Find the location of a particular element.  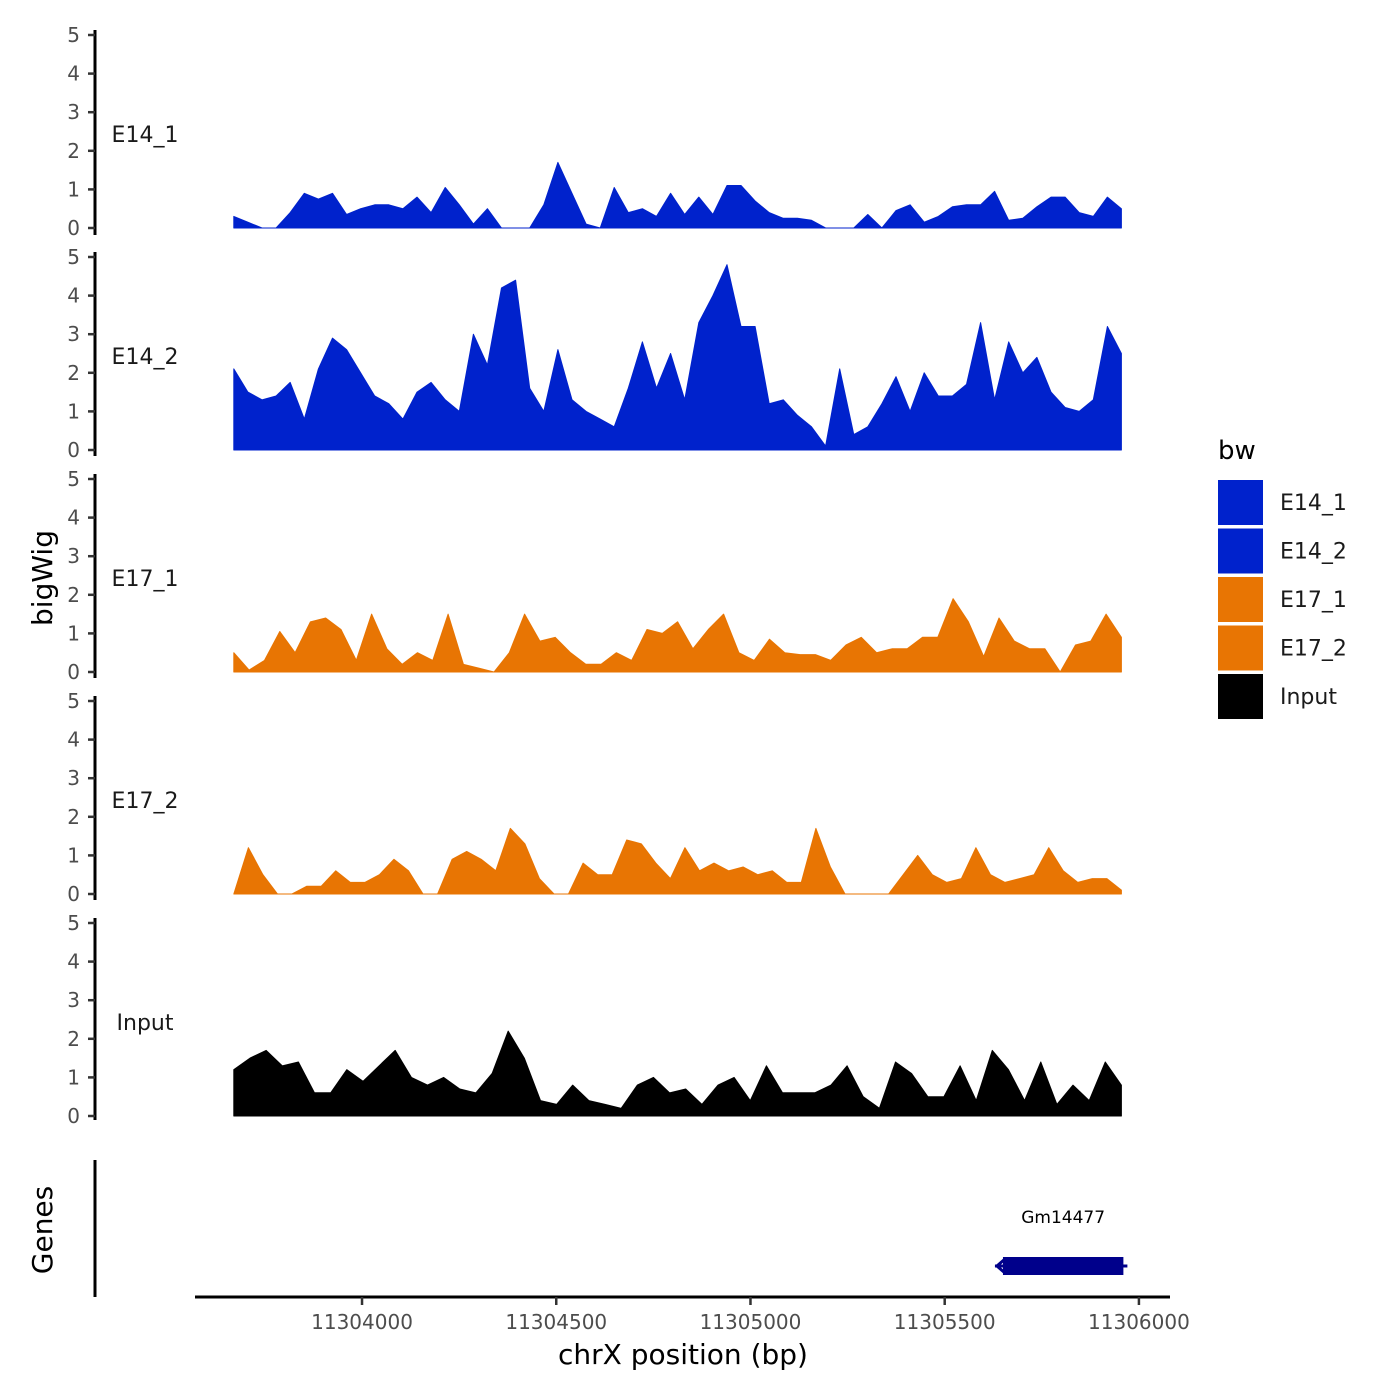

legend-label: E17_2 is located at coordinates (1313, 649).